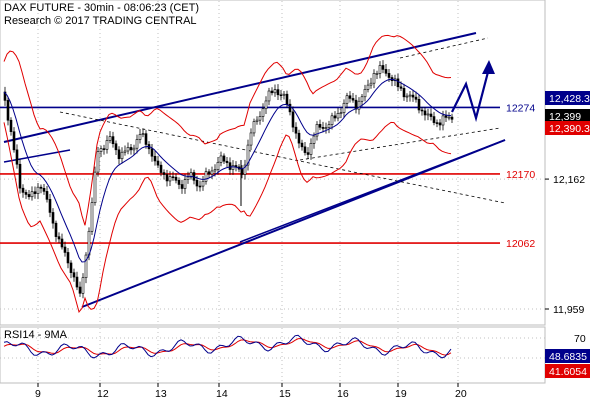 The width and height of the screenshot is (590, 405). Describe the element at coordinates (100, 21) in the screenshot. I see `chart-subtitle: Research © 2017 TRADING CENTRAL` at that location.